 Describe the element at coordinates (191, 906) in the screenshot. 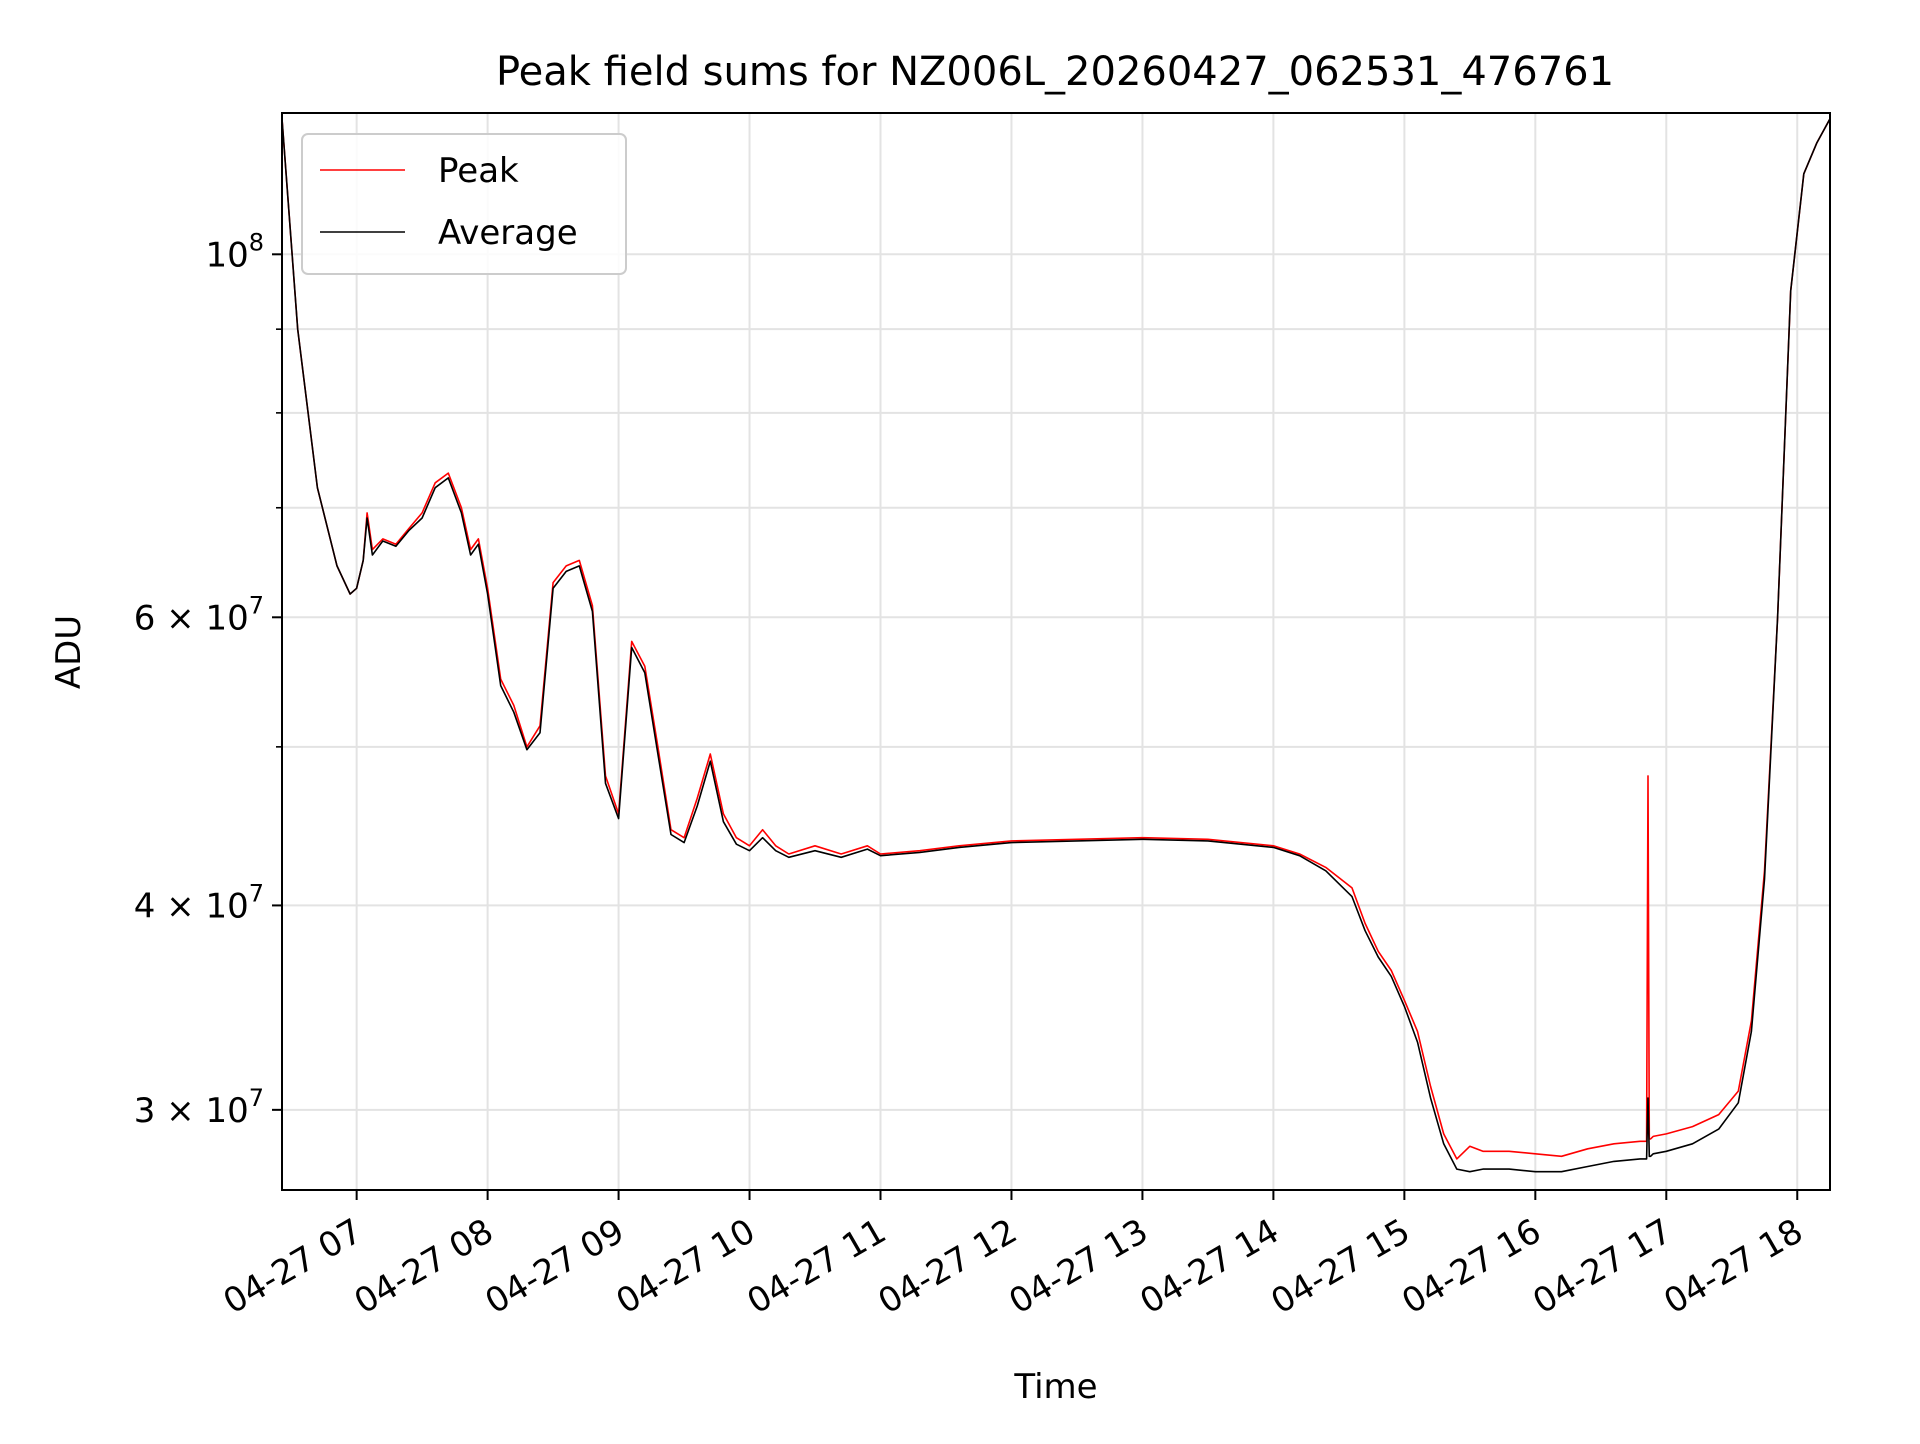

I see `y-tick-label-base: 4 × 10` at that location.